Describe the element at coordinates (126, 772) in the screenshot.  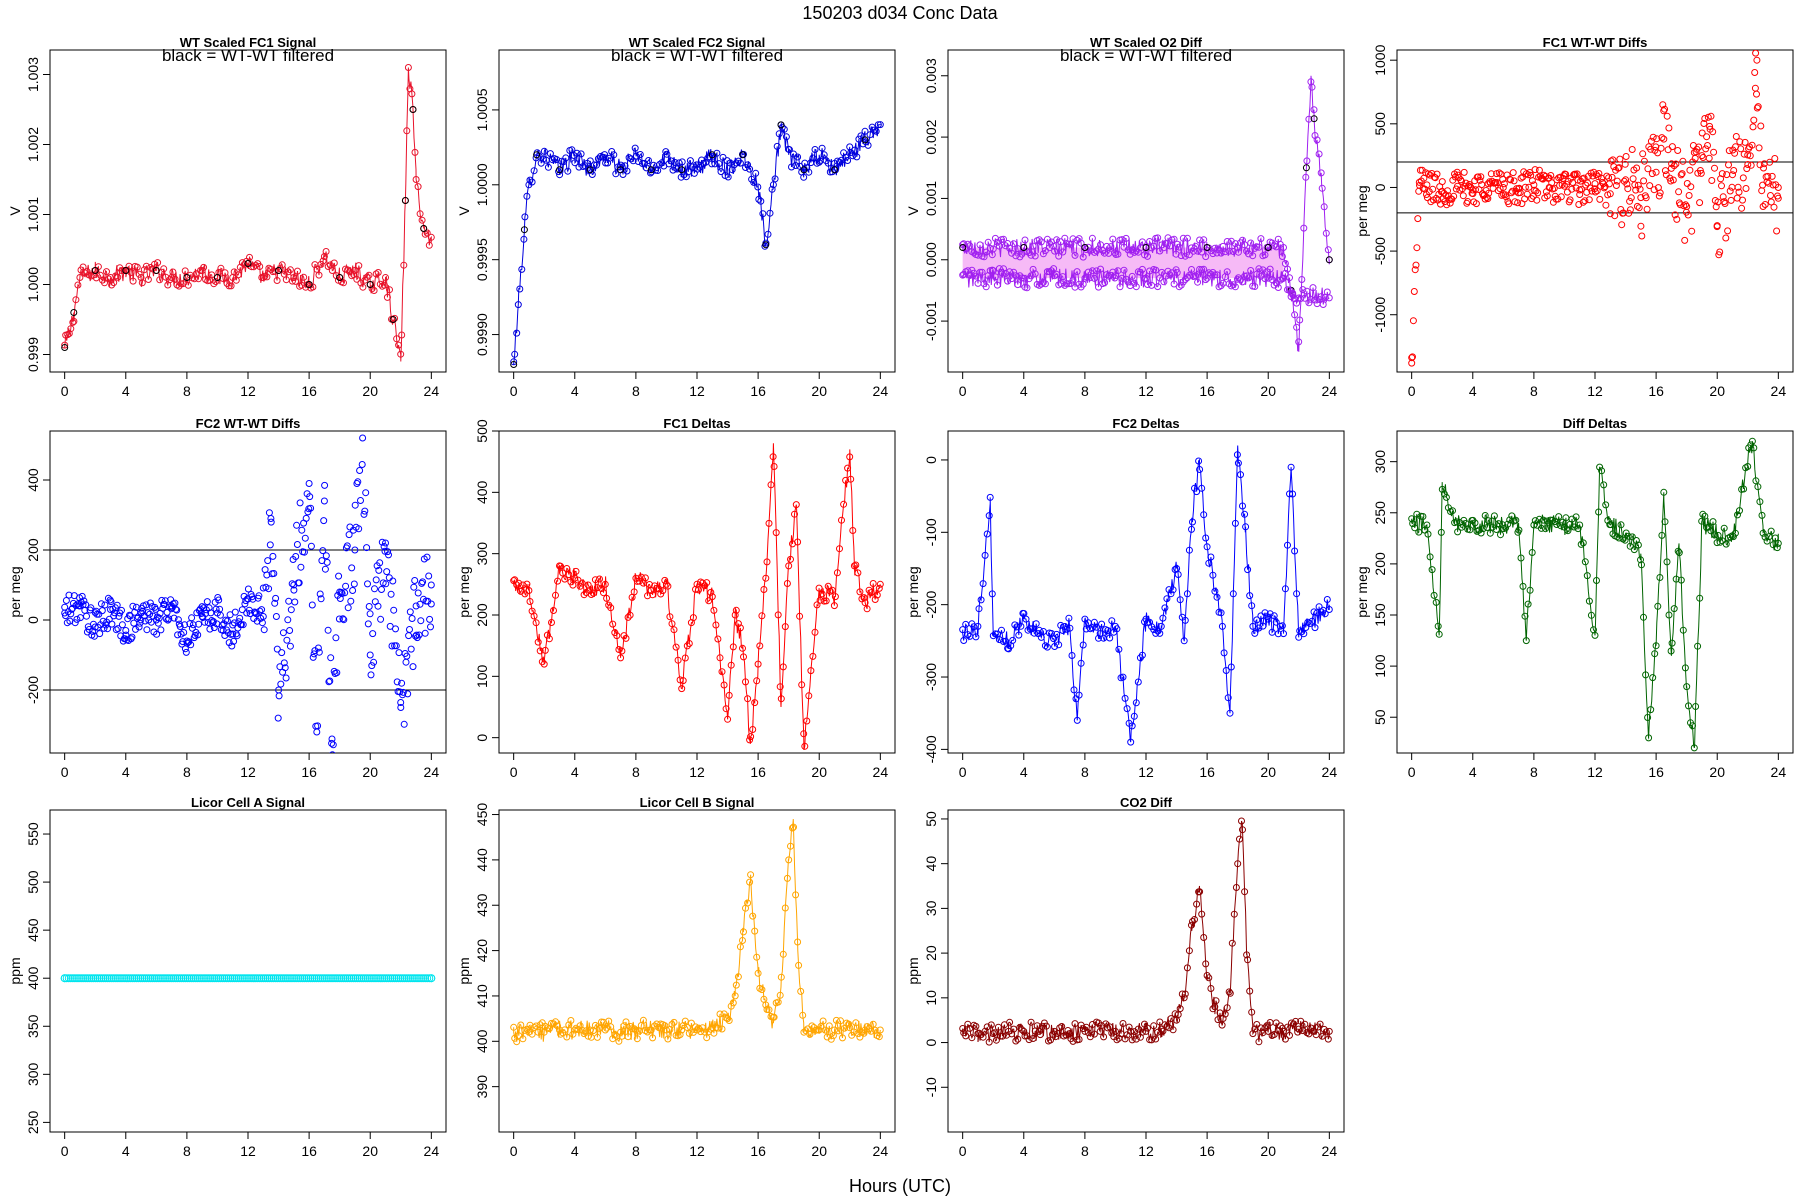
I see `x-tick-label: 4` at that location.